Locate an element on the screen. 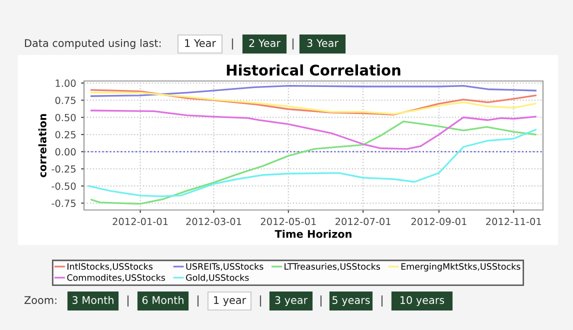  x-tick-label: 2012-05-01 is located at coordinates (288, 222).